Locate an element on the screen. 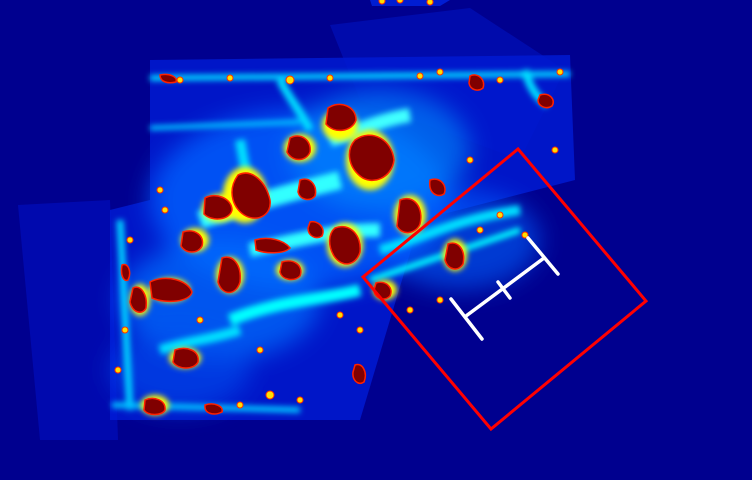  marker-end-b is located at coordinates (543, 256).